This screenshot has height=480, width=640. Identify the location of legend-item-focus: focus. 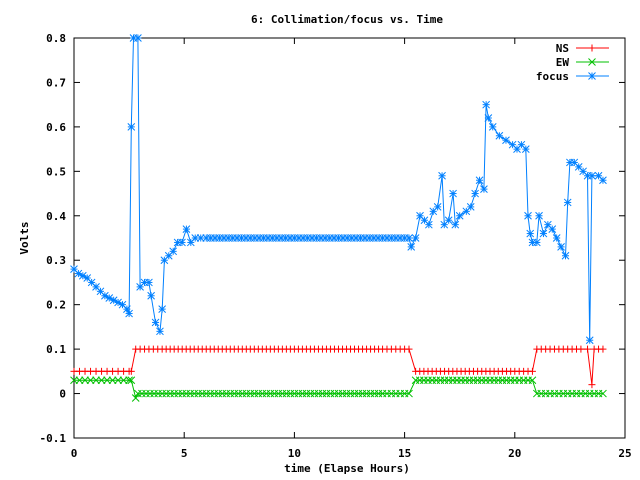
(572, 76).